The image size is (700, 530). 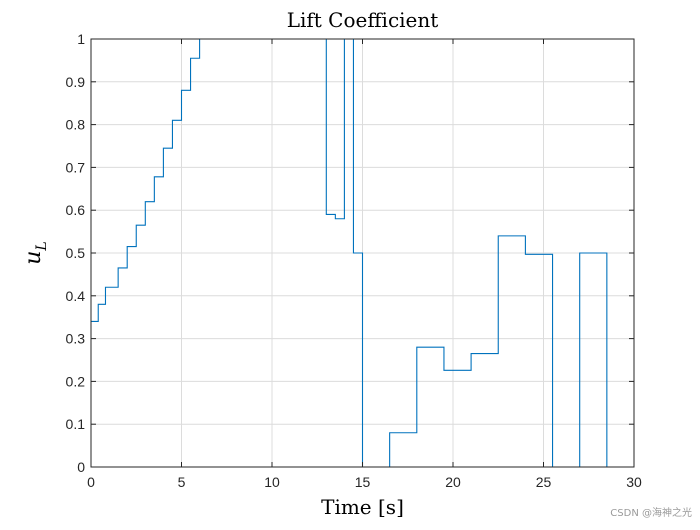 I want to click on x-tick-label: 20, so click(x=453, y=482).